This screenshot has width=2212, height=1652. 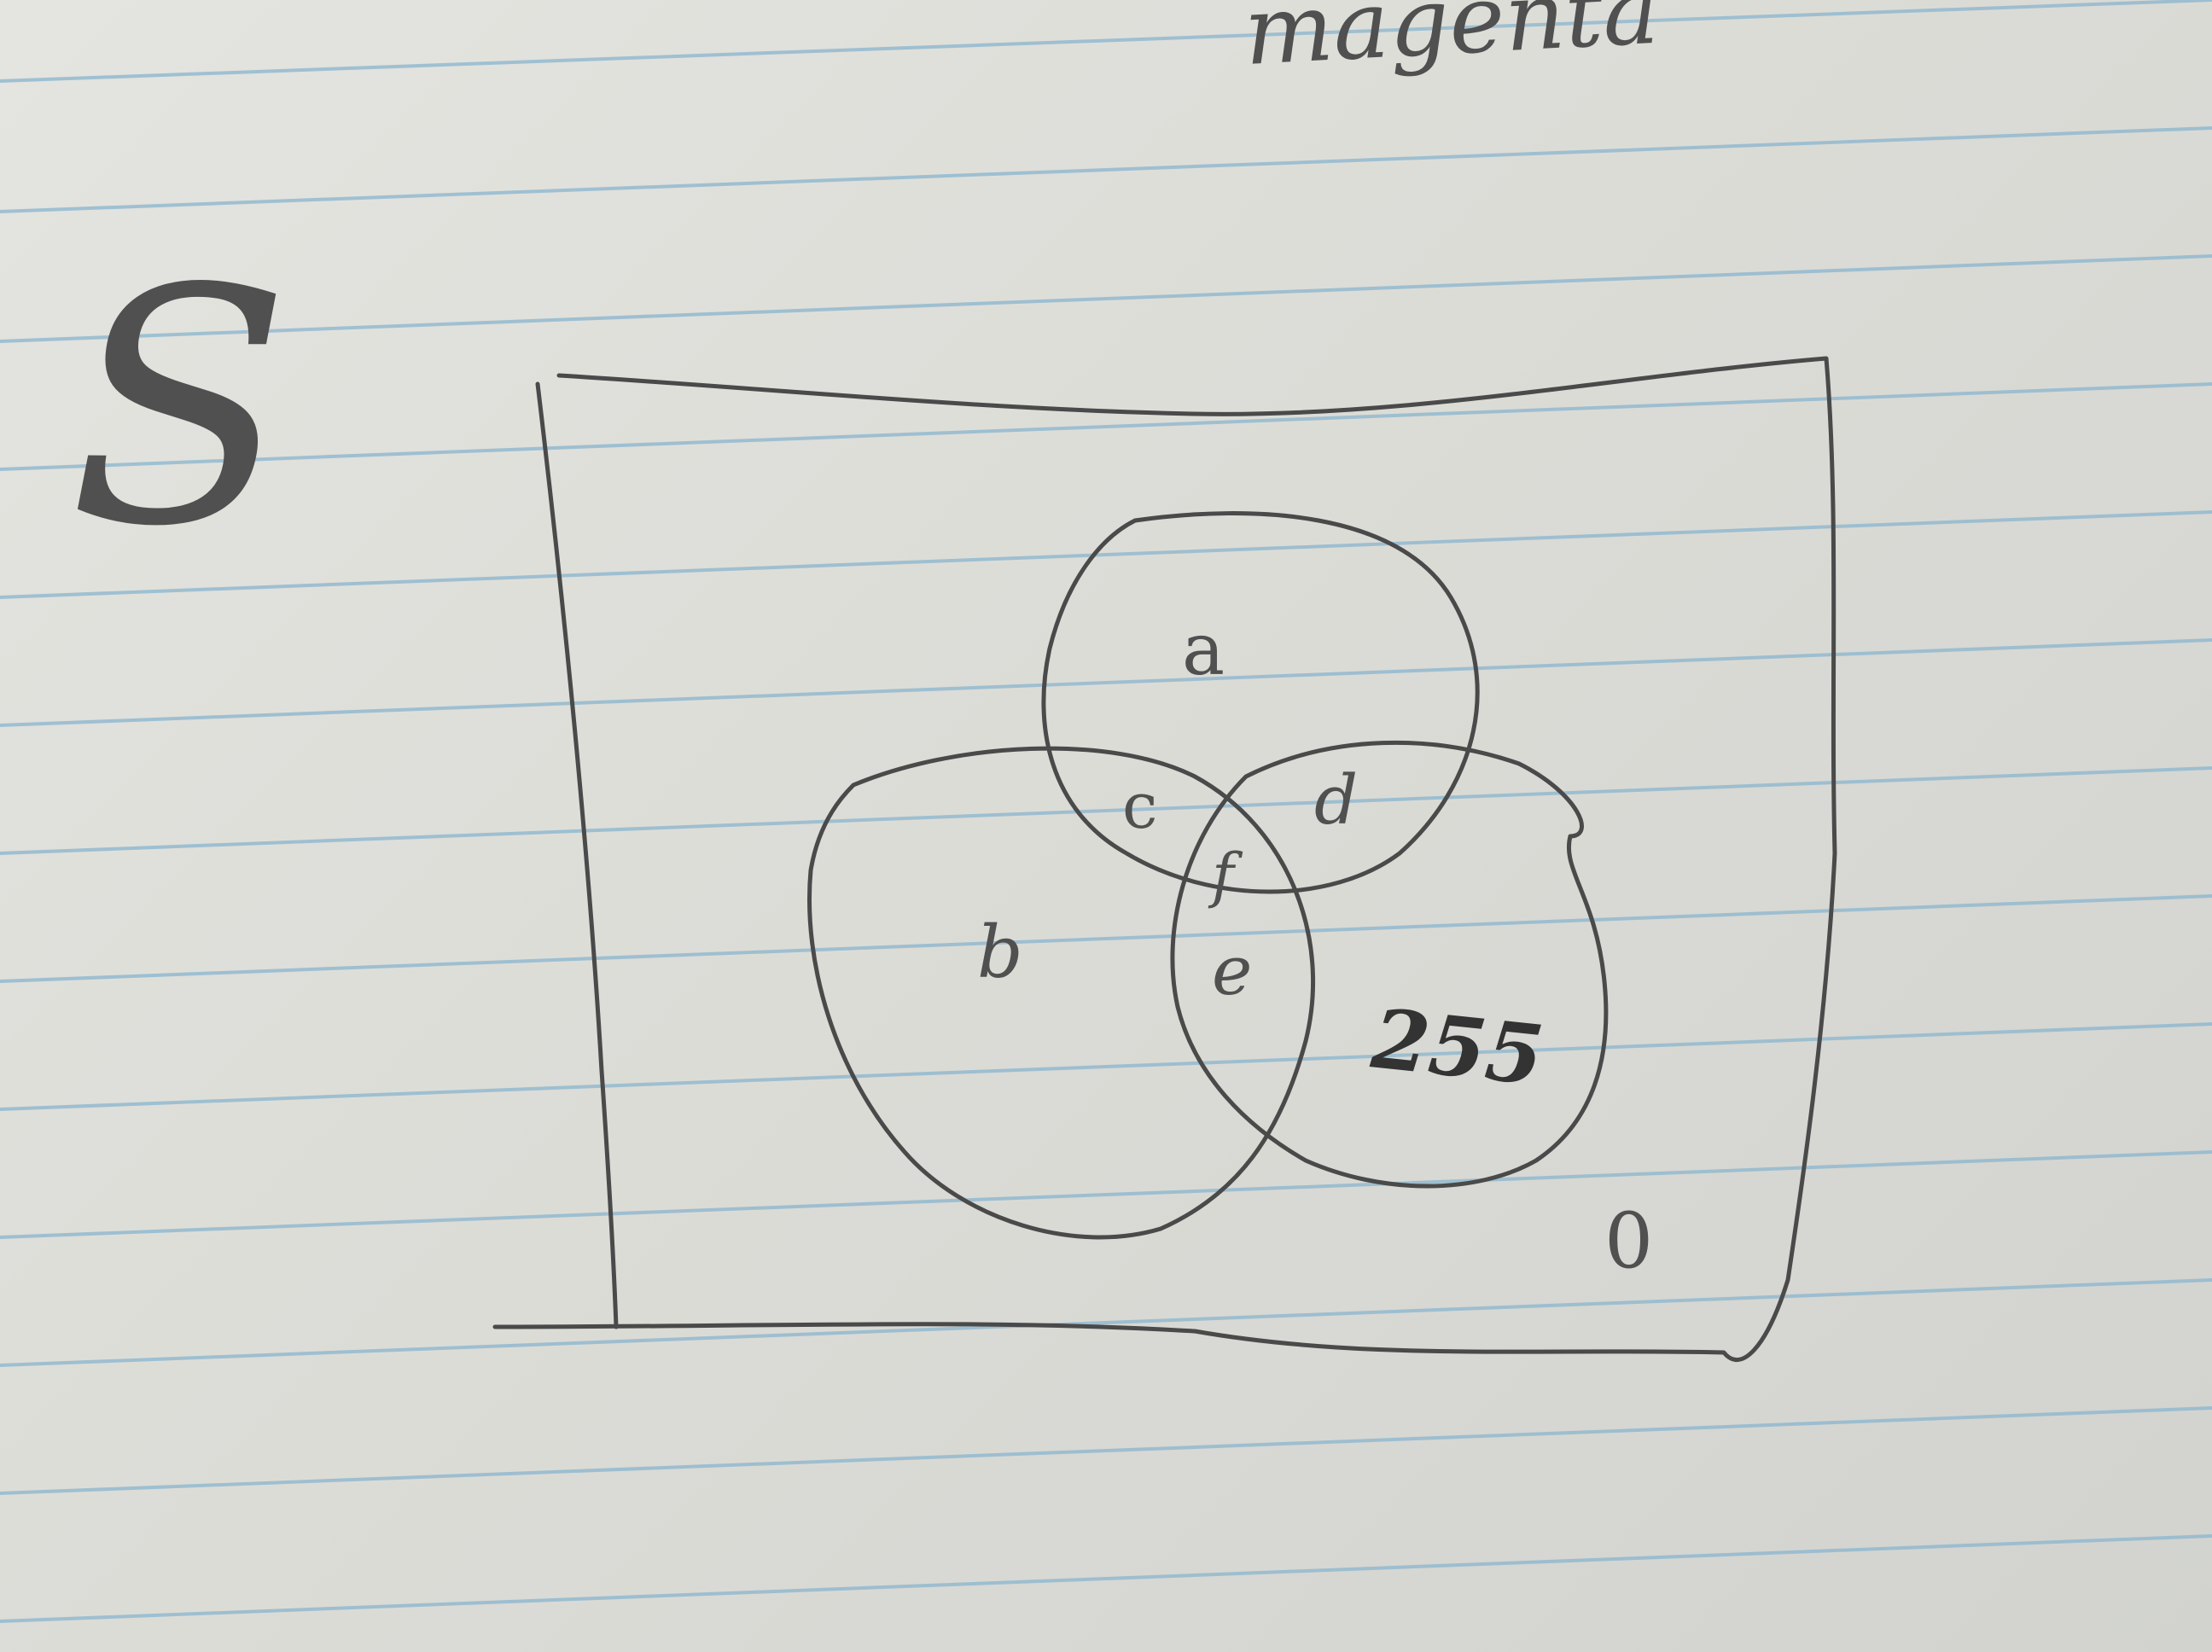 I want to click on outside-region-label: 0, so click(x=1628, y=1241).